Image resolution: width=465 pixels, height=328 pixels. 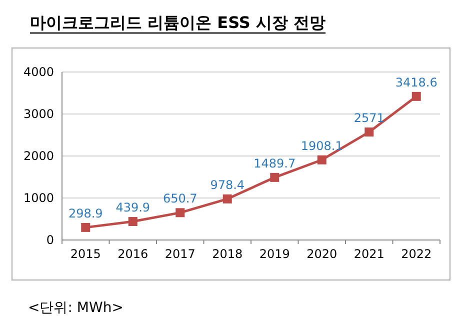 What do you see at coordinates (369, 118) in the screenshot?
I see `data-label: 2571` at bounding box center [369, 118].